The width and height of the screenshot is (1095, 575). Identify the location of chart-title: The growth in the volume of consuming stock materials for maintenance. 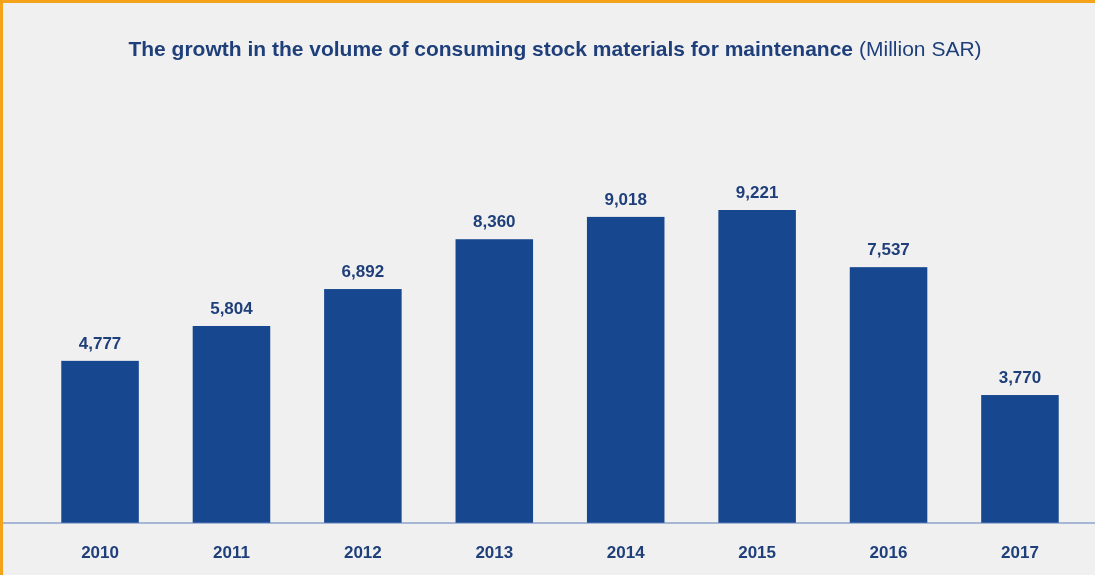
(491, 48).